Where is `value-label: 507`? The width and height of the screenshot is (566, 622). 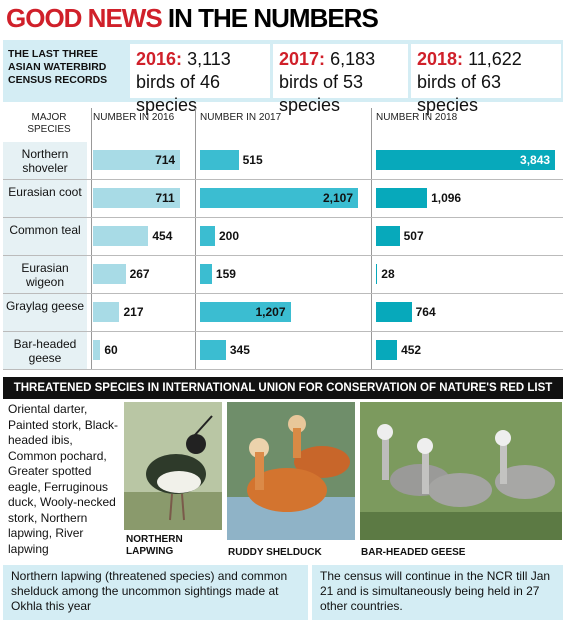
value-label: 507 is located at coordinates (413, 236).